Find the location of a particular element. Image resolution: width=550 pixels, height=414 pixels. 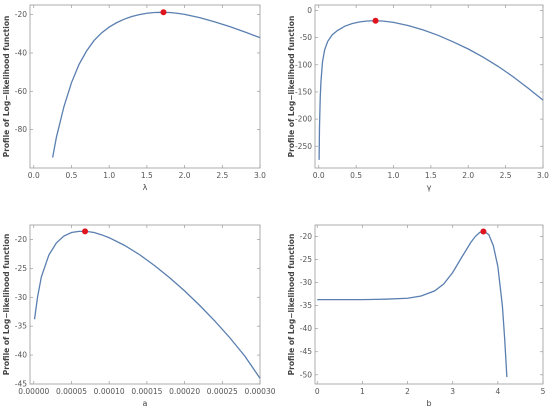

max-point-marker-gamma is located at coordinates (375, 20).